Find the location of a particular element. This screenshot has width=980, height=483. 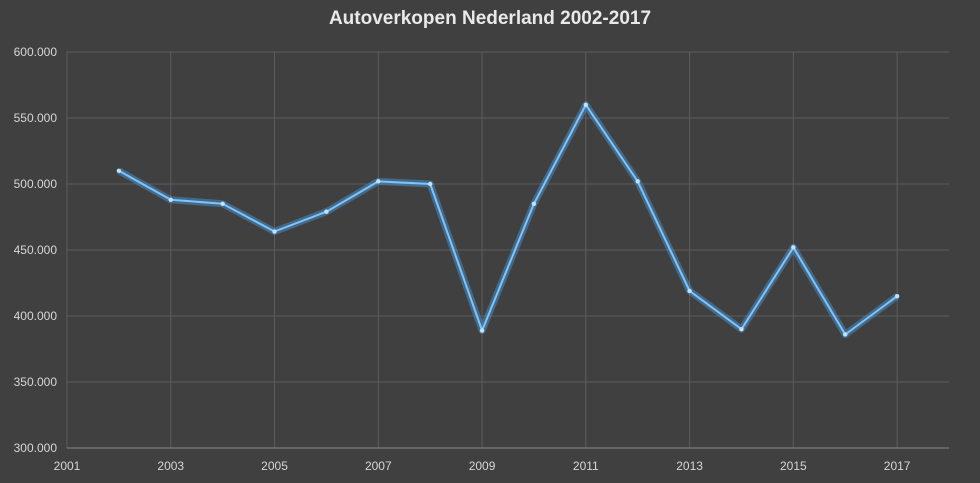

x-tick-label: 2003 is located at coordinates (170, 466).